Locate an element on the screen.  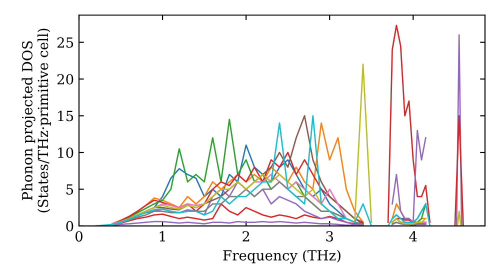
y-axis-title: Phonon projected DOS (States/THz·primitive cell) is located at coordinates (36, 120).